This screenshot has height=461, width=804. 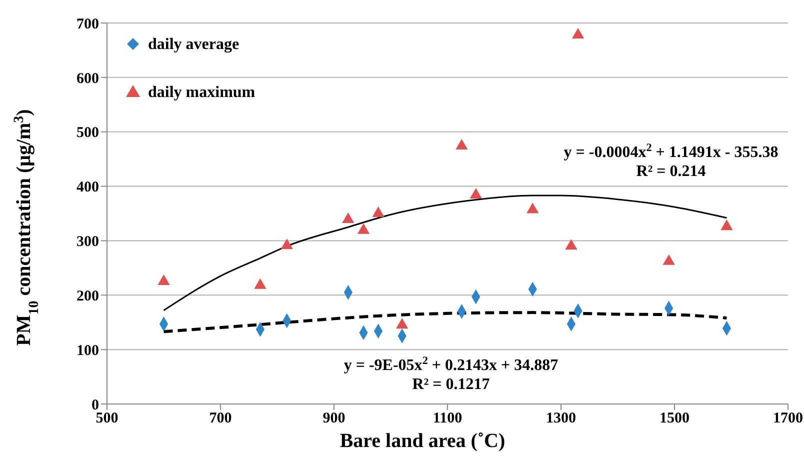 What do you see at coordinates (87, 24) in the screenshot?
I see `y-tick-label: 700` at bounding box center [87, 24].